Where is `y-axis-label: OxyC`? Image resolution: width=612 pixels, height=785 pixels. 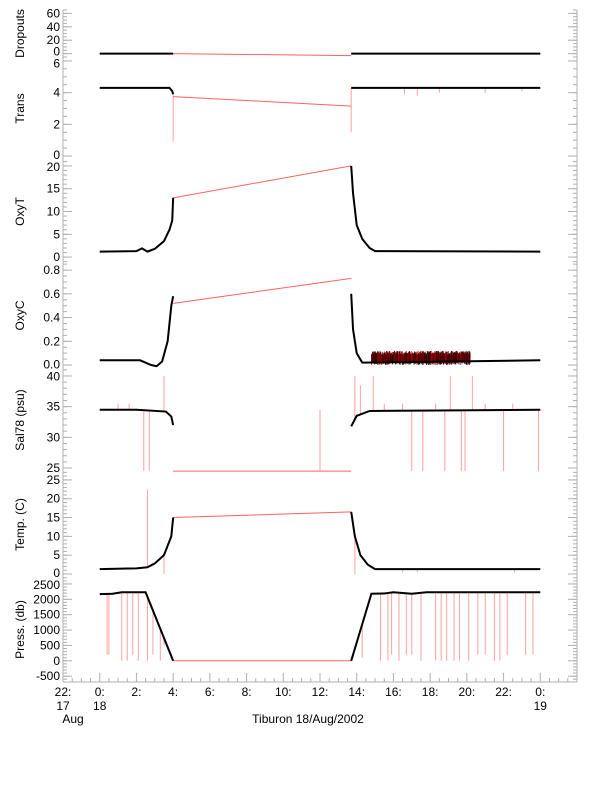
y-axis-label: OxyC is located at coordinates (20, 315).